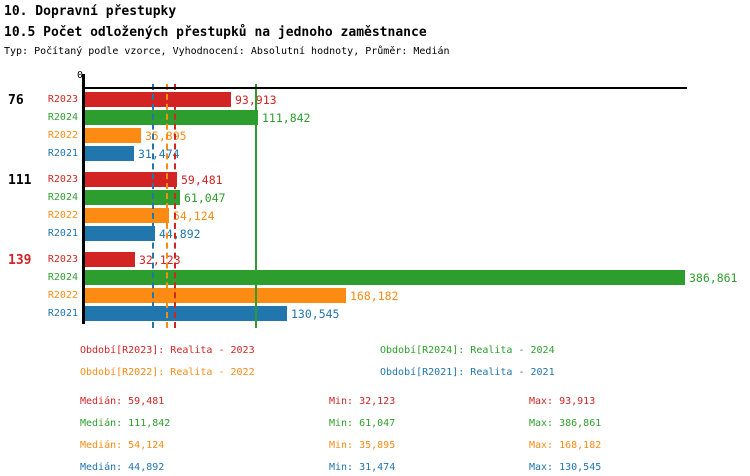 The image size is (750, 476). I want to click on stat-max: Max: 386,861, so click(565, 423).